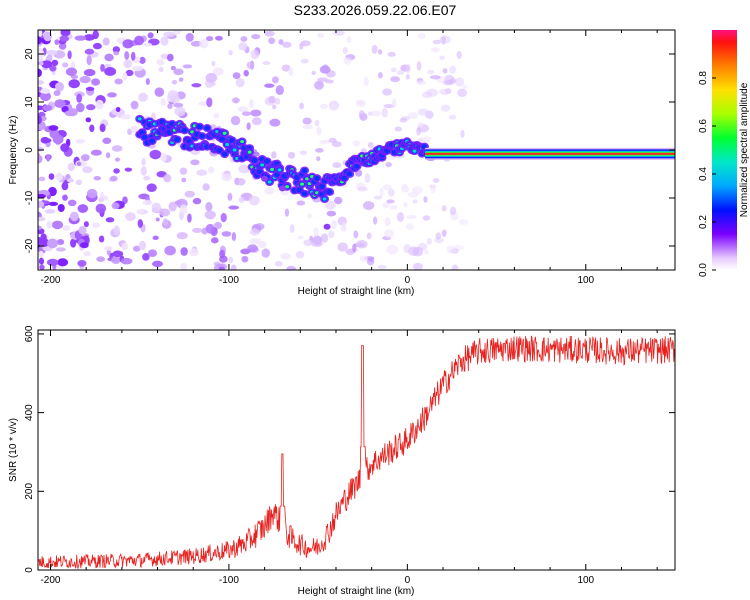 The image size is (750, 600). I want to click on x-tick-label: -100, so click(229, 280).